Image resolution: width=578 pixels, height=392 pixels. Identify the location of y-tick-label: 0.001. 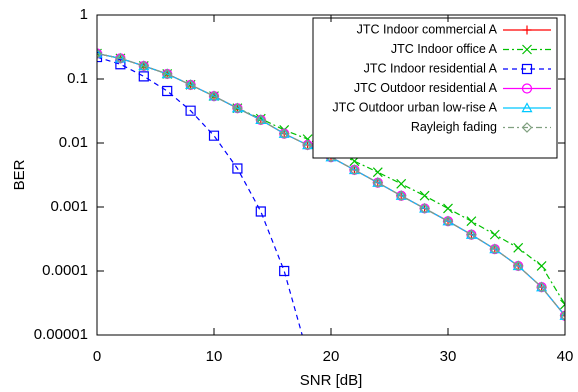
(69, 206).